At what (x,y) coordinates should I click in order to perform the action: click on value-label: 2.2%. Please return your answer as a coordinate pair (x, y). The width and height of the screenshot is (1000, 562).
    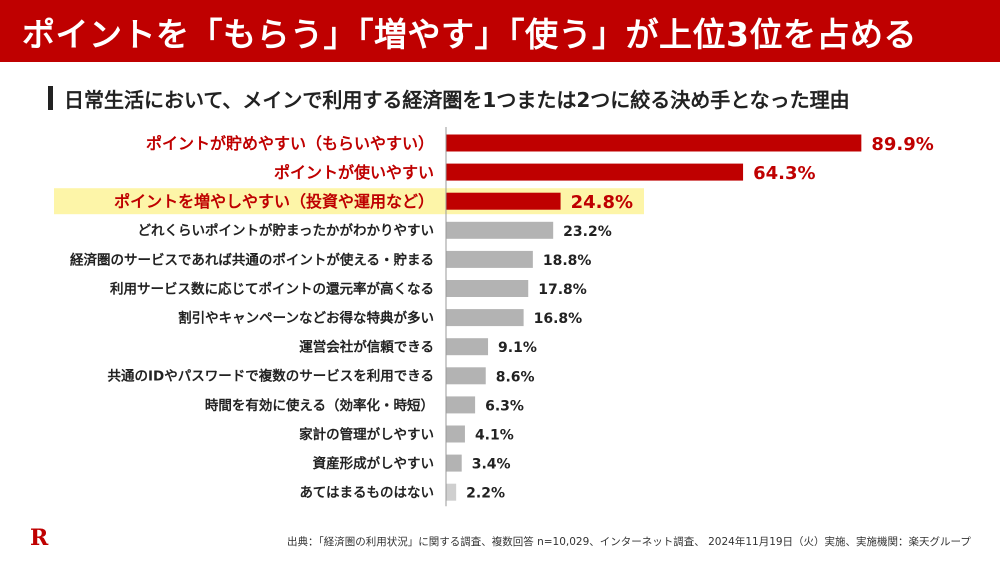
    Looking at the image, I should click on (485, 494).